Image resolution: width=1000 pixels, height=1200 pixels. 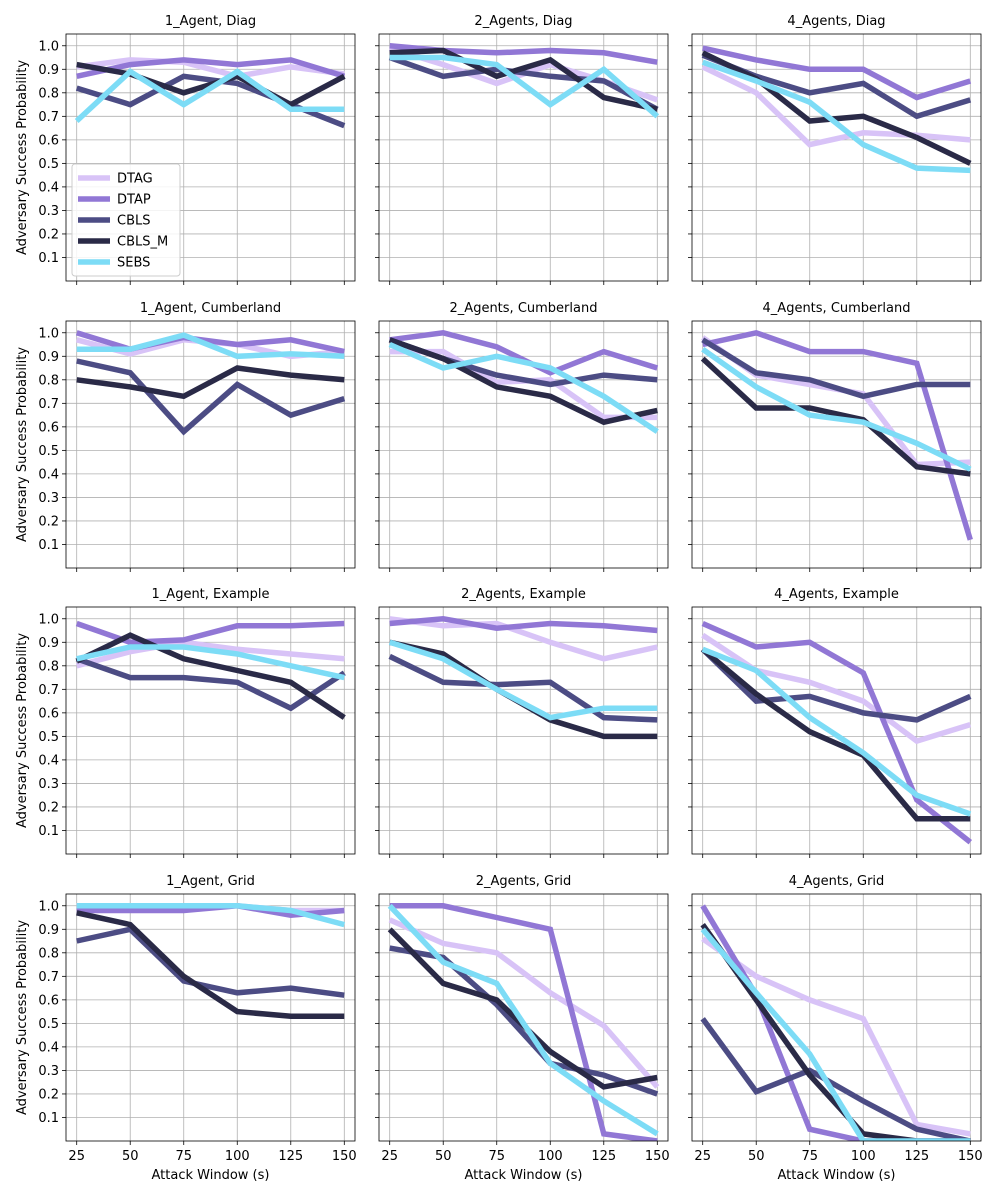 I want to click on legend-box, so click(x=126, y=220).